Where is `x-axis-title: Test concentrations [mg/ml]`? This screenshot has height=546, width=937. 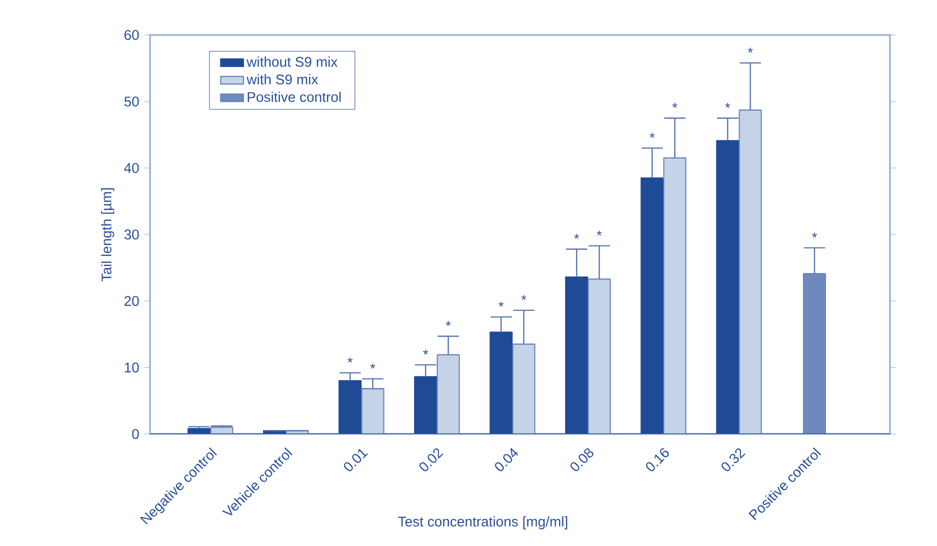
x-axis-title: Test concentrations [mg/ml] is located at coordinates (483, 523).